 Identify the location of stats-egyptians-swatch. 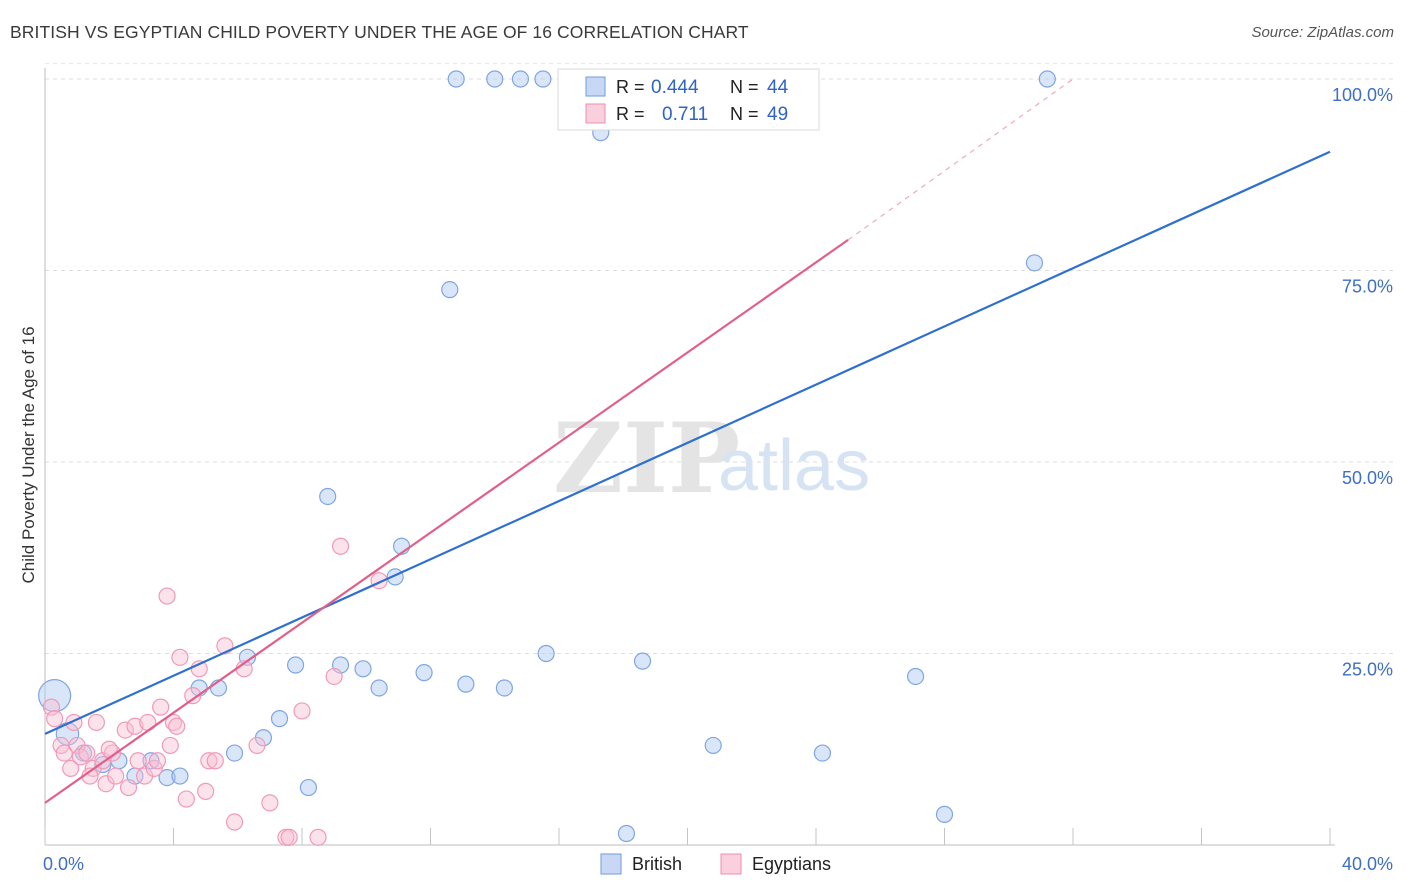
(595, 113).